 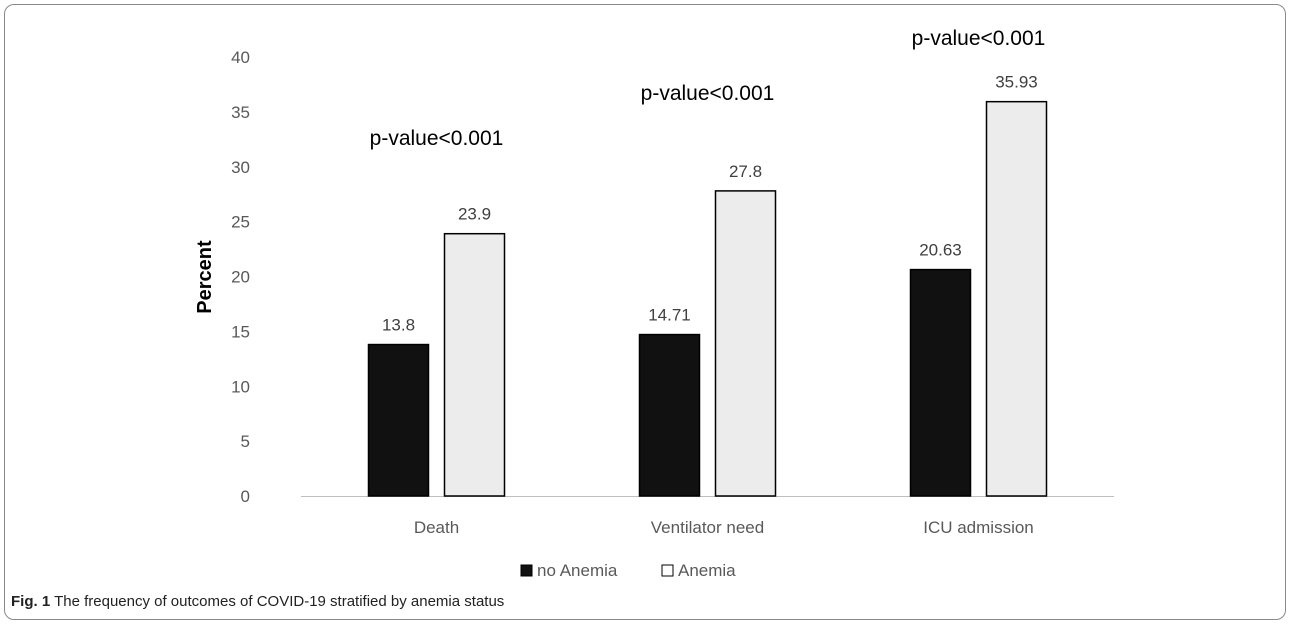 I want to click on p-value-annotation-1: p-value<0.001, so click(x=708, y=93).